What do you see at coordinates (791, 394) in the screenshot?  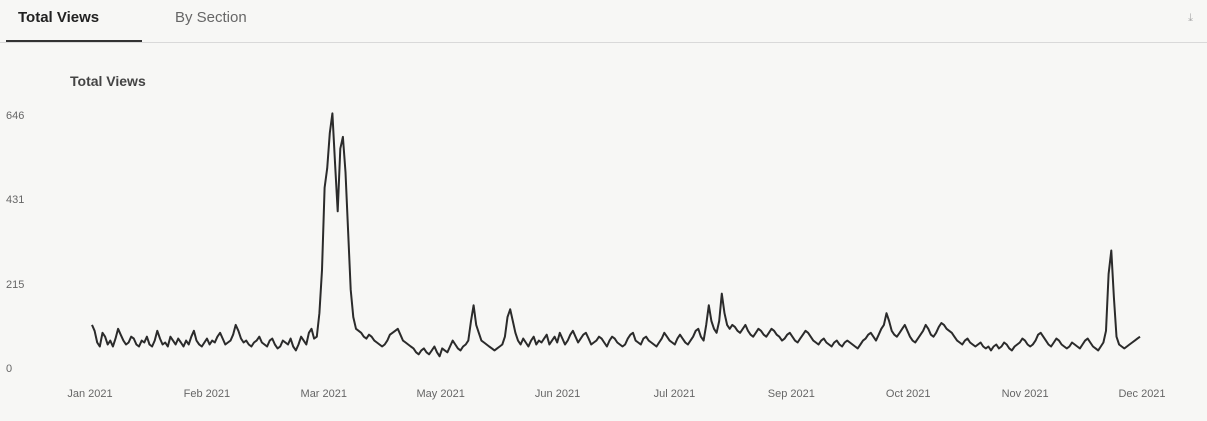 I see `x-tick-label: Sep 2021` at bounding box center [791, 394].